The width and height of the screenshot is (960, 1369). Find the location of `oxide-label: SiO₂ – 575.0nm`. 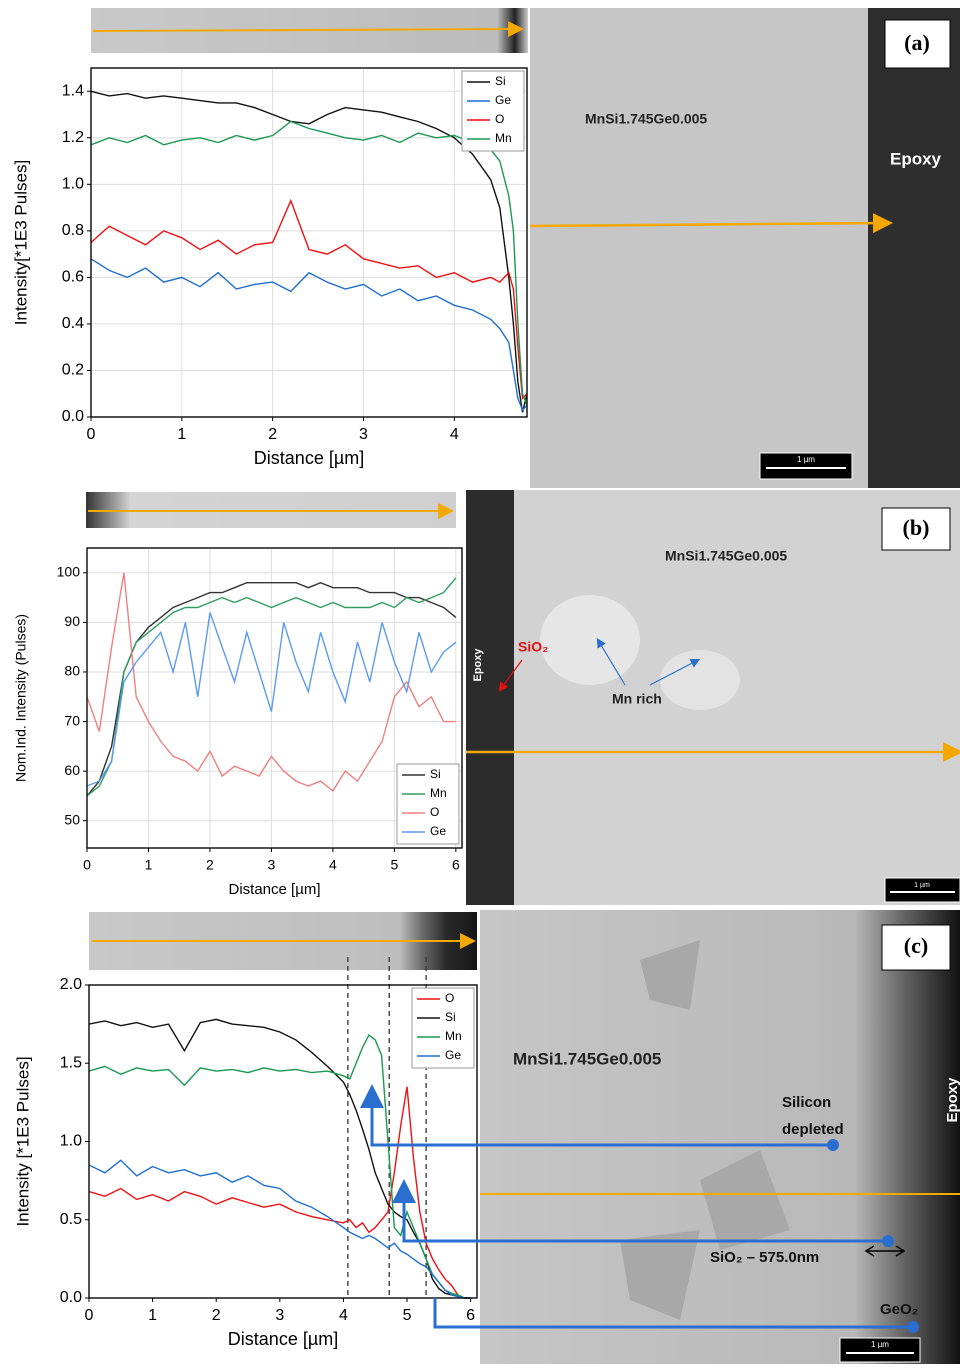

oxide-label: SiO₂ – 575.0nm is located at coordinates (764, 1257).